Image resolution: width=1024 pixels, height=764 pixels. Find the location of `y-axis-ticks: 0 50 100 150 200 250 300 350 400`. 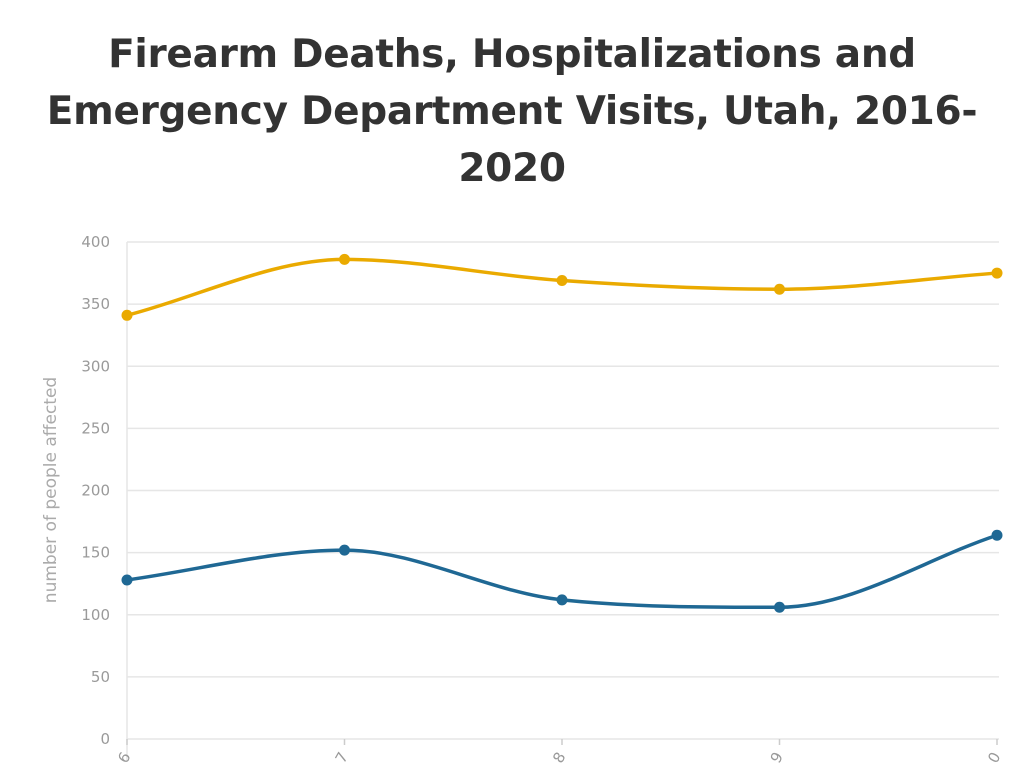

y-axis-ticks: 0 50 100 150 200 250 300 350 400 is located at coordinates (95, 490).